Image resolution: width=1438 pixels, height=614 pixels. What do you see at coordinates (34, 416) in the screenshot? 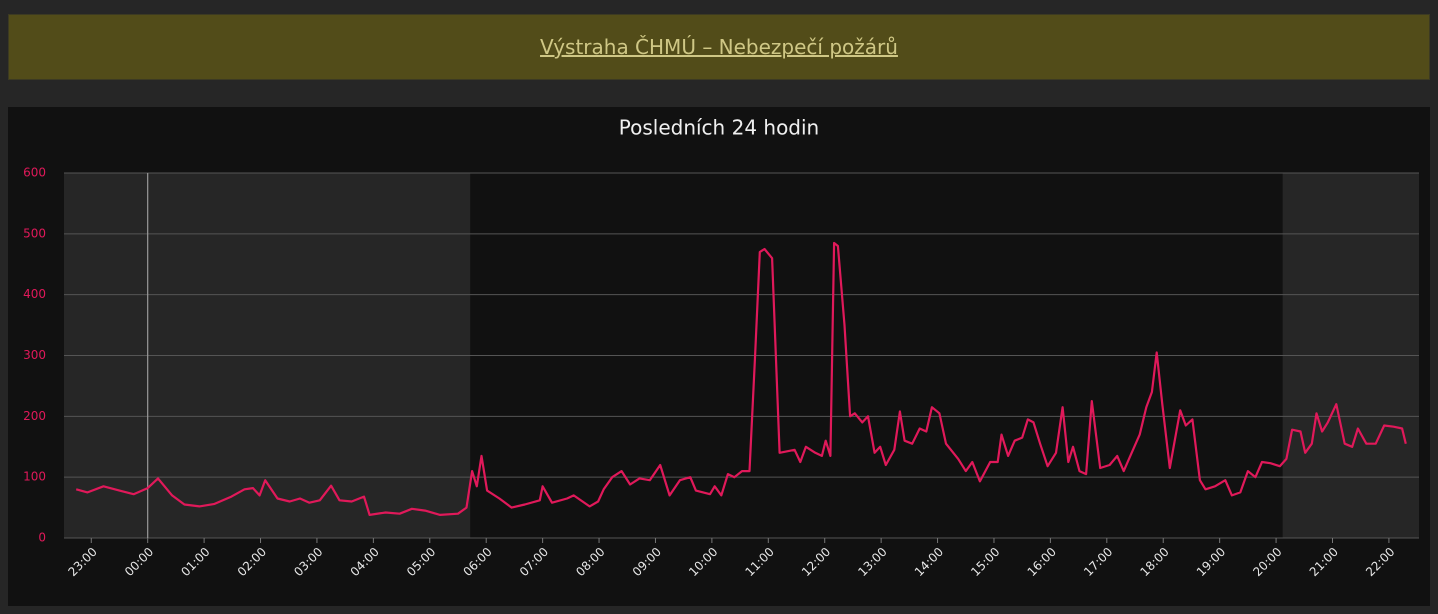
I see `y-tick-label: 200` at bounding box center [34, 416].